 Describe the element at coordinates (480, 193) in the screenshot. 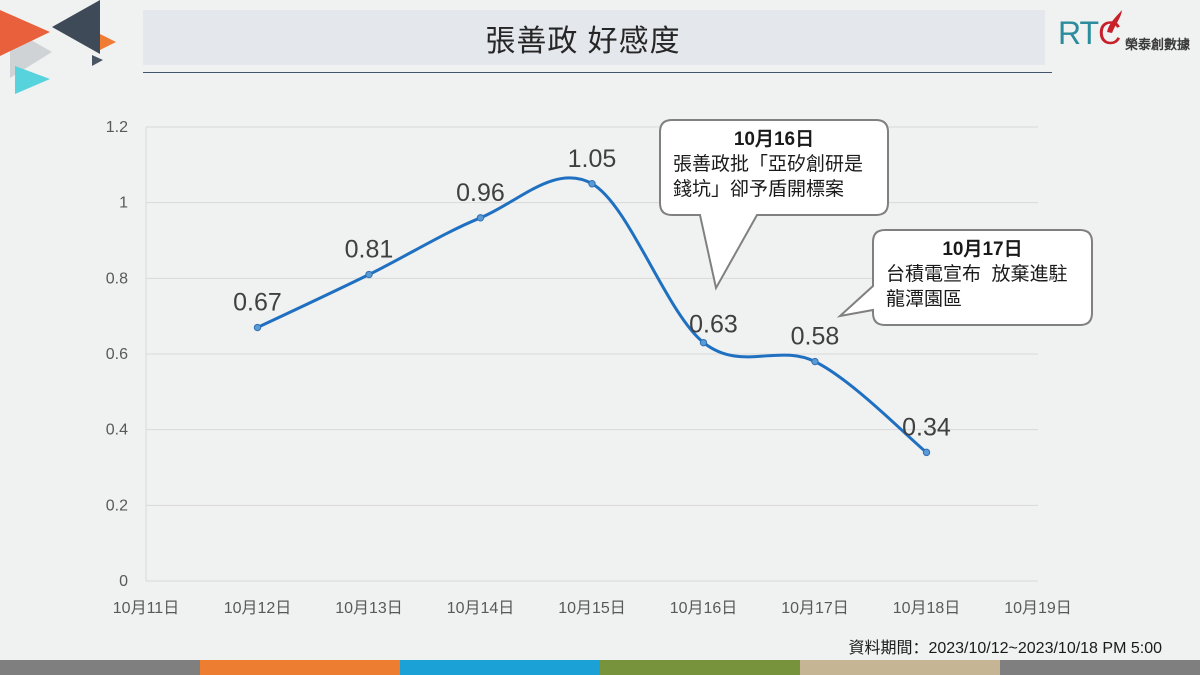

I see `data-label: 0.96` at that location.